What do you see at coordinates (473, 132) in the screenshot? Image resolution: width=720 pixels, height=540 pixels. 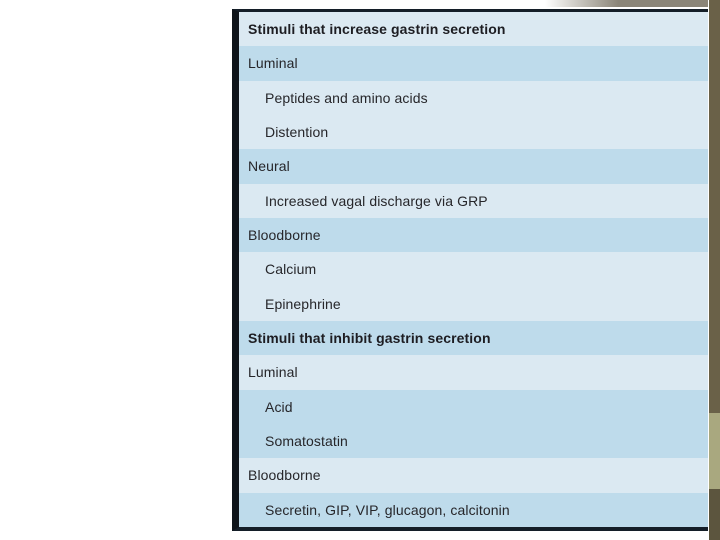 I see `row-item-distention: Distention` at bounding box center [473, 132].